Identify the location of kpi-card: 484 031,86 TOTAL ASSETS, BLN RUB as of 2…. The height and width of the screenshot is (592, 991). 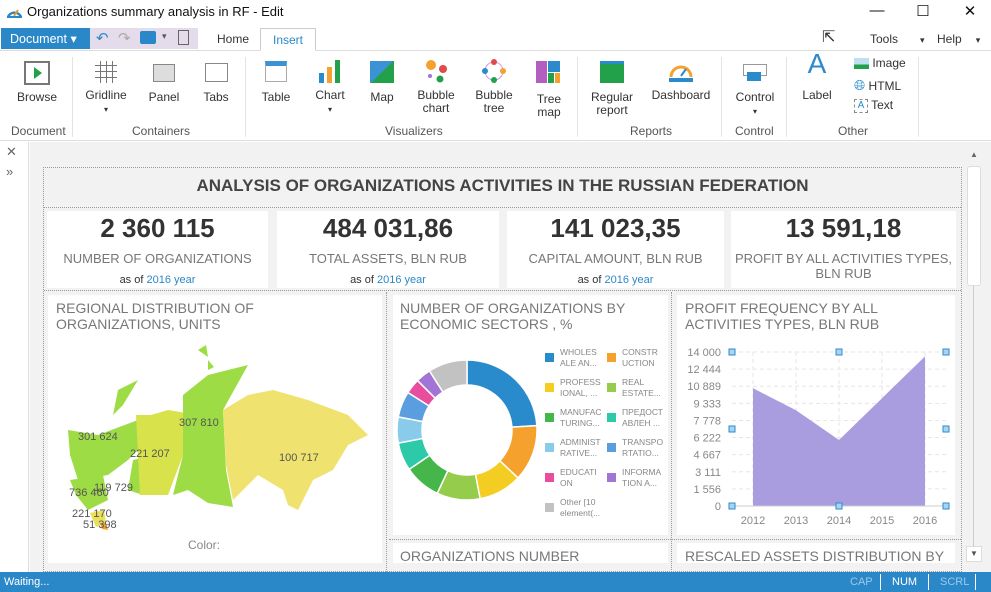
(388, 249).